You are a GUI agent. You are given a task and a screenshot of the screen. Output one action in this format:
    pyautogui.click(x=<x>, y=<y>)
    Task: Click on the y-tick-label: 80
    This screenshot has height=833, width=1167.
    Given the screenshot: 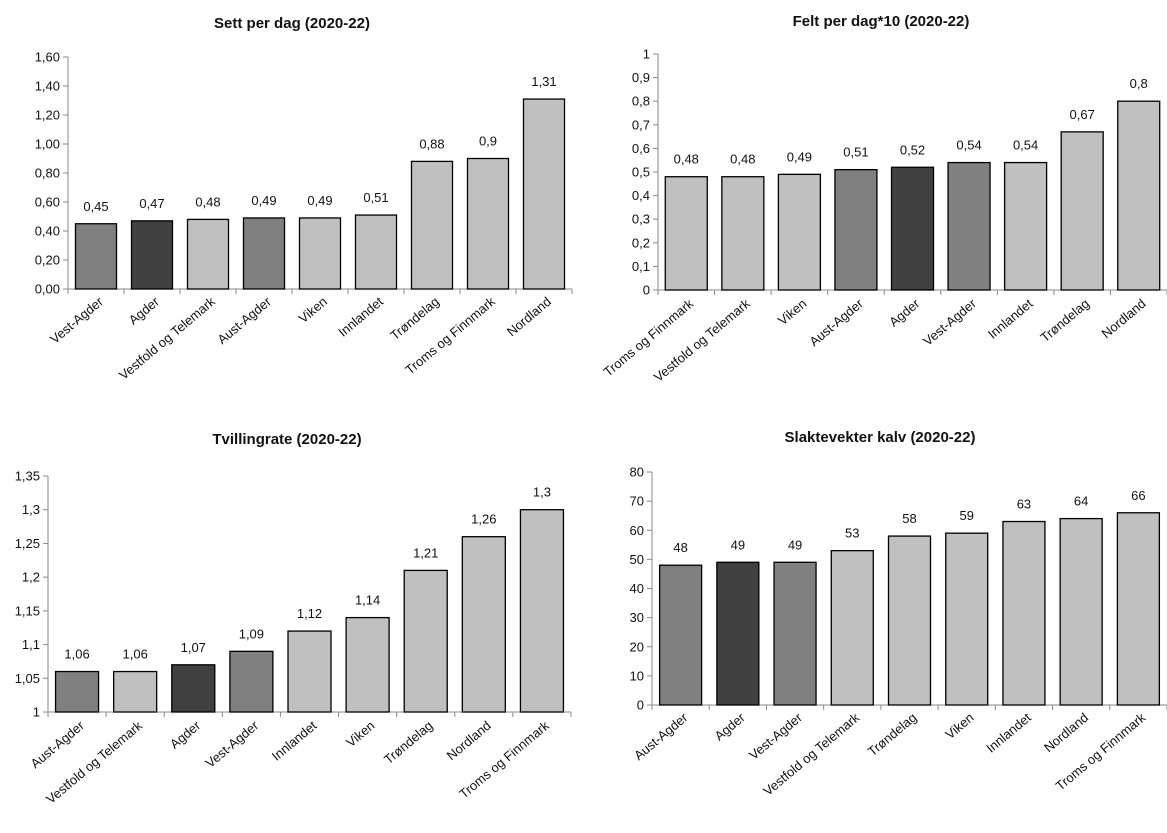 What is the action you would take?
    pyautogui.click(x=637, y=472)
    